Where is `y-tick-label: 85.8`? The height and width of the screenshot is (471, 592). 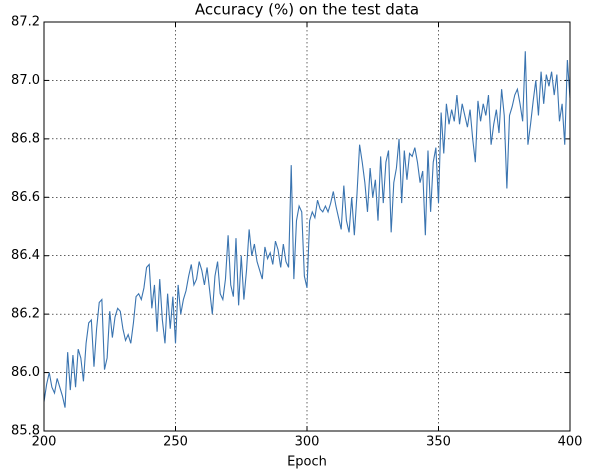 y-tick-label: 85.8 is located at coordinates (25, 431).